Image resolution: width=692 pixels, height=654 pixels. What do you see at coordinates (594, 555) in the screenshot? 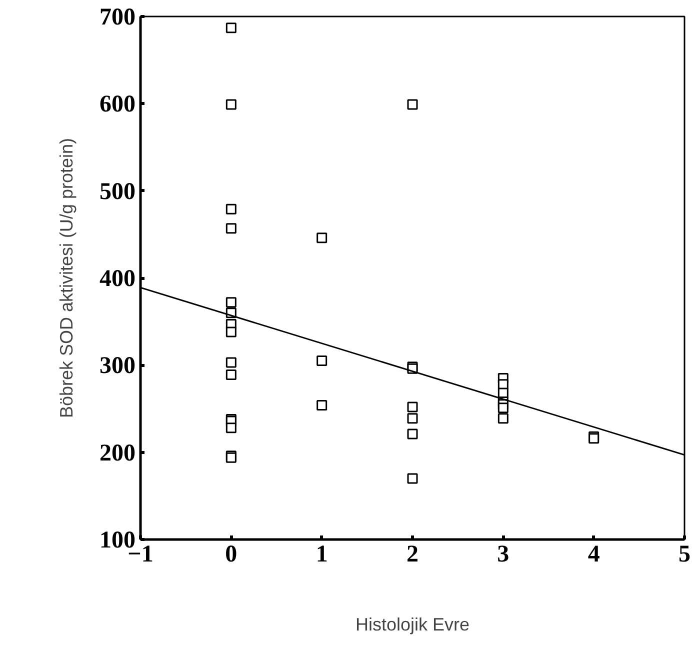
I see `x-tick-label: 4` at bounding box center [594, 555].